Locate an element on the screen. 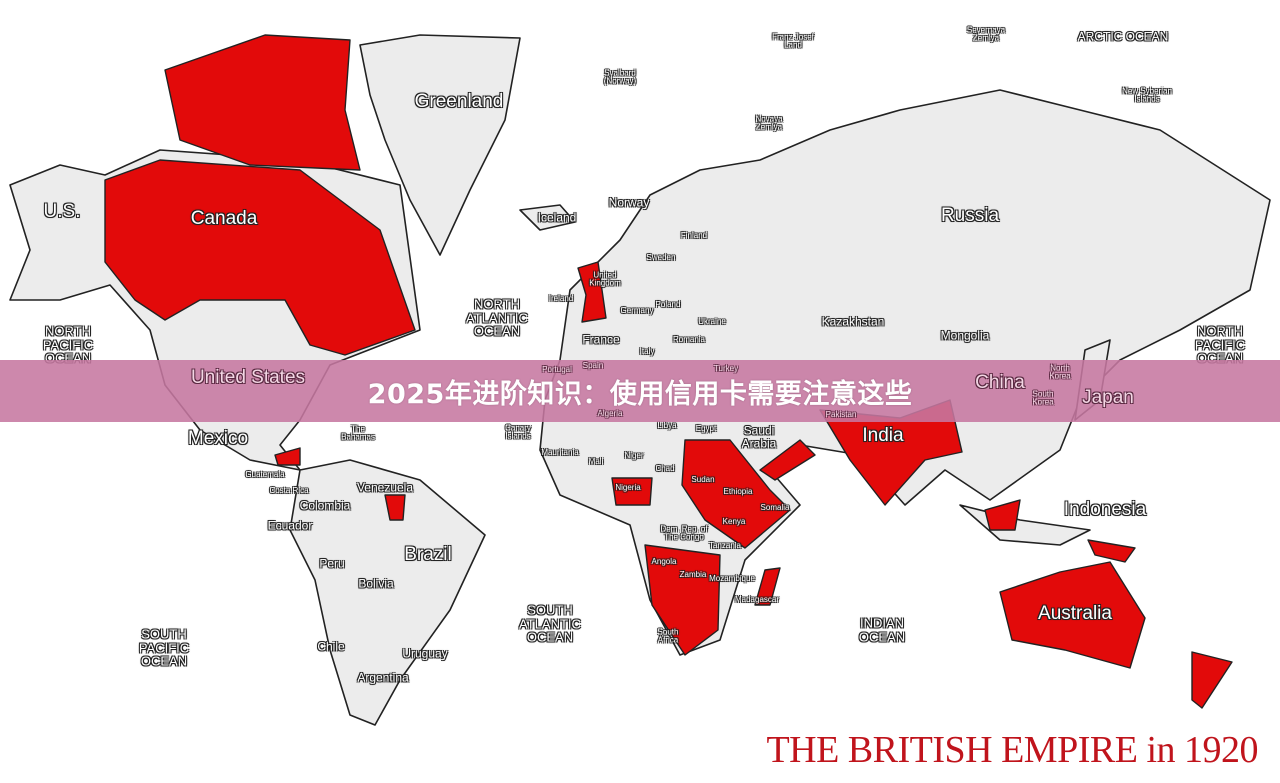  new-guinea is located at coordinates (1111, 551).